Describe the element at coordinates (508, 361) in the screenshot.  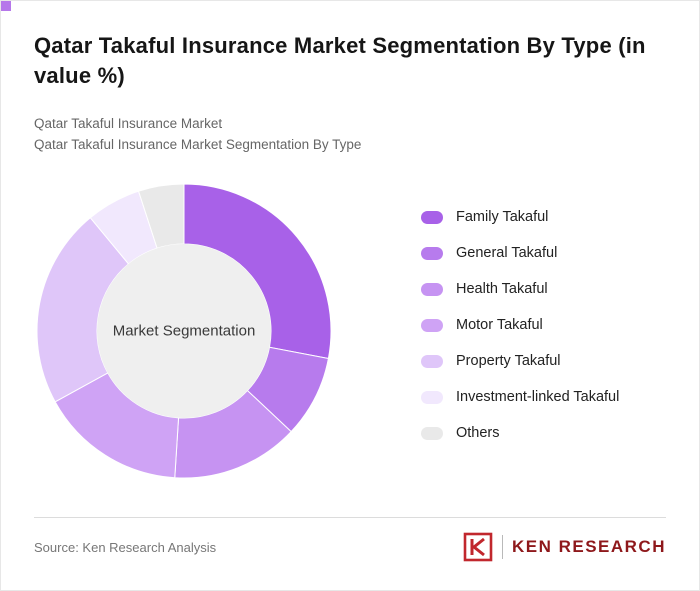
I see `legend-label-property-takaful: Property Takaful` at that location.